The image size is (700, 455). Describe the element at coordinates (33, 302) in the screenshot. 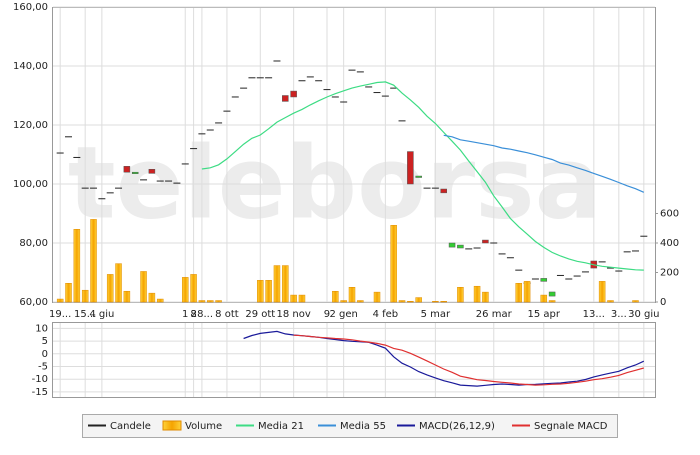

I see `y-tick-label: 60,00` at that location.